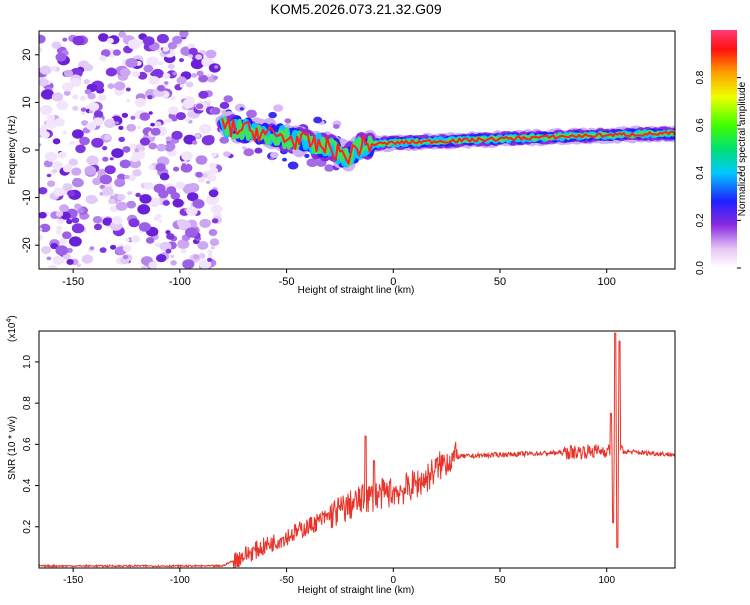 The width and height of the screenshot is (750, 605). Describe the element at coordinates (27, 362) in the screenshot. I see `y-tick-label: 1.0` at that location.